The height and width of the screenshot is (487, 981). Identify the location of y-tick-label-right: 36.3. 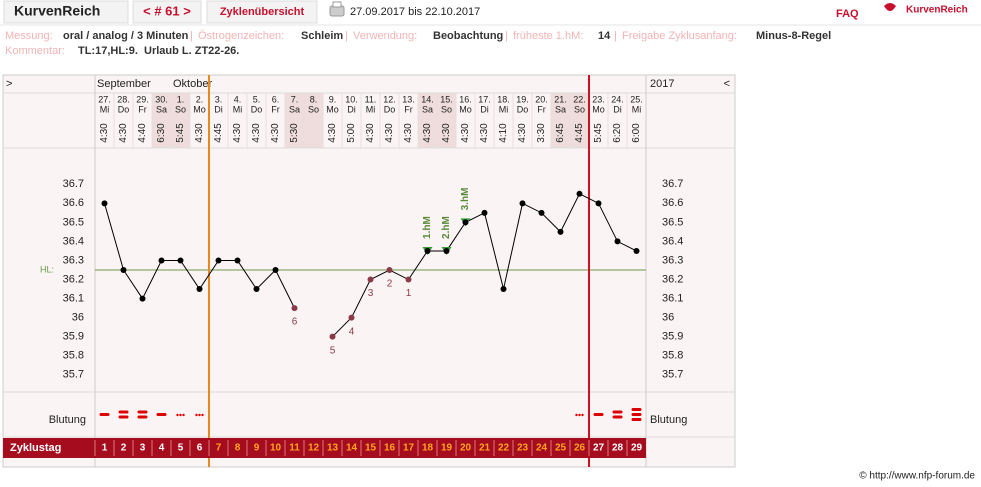
(672, 260).